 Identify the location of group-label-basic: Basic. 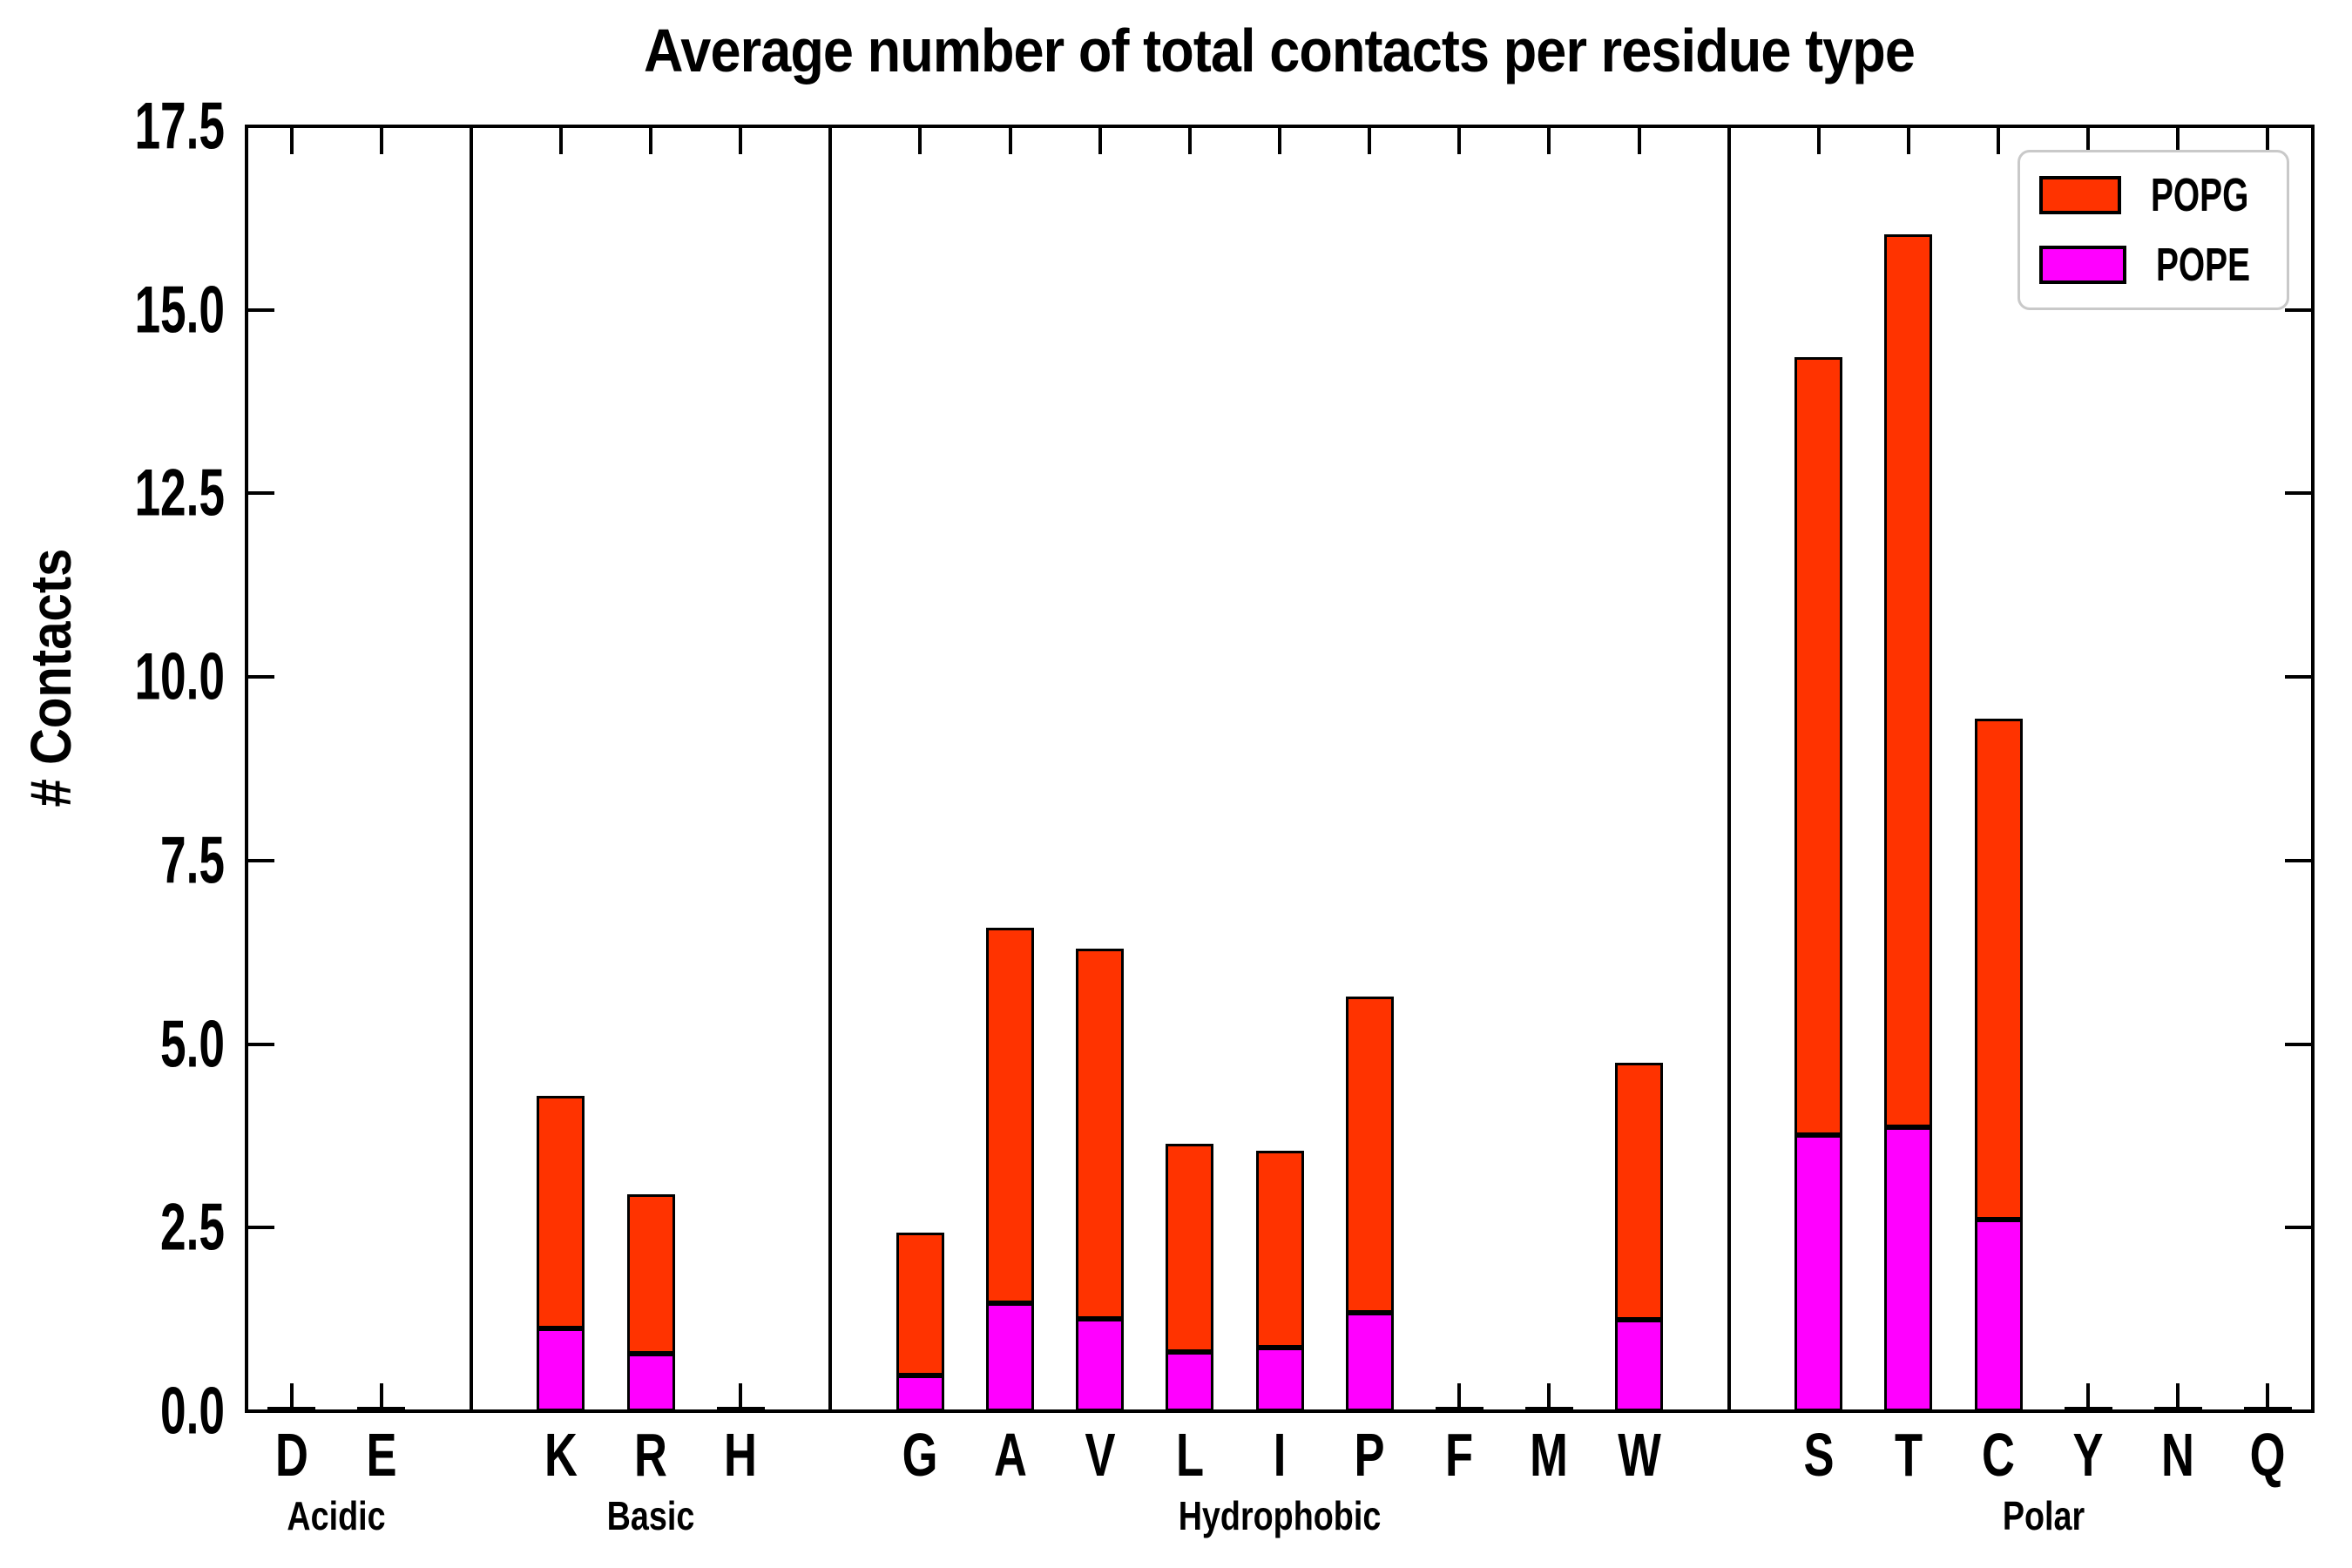
(650, 1516).